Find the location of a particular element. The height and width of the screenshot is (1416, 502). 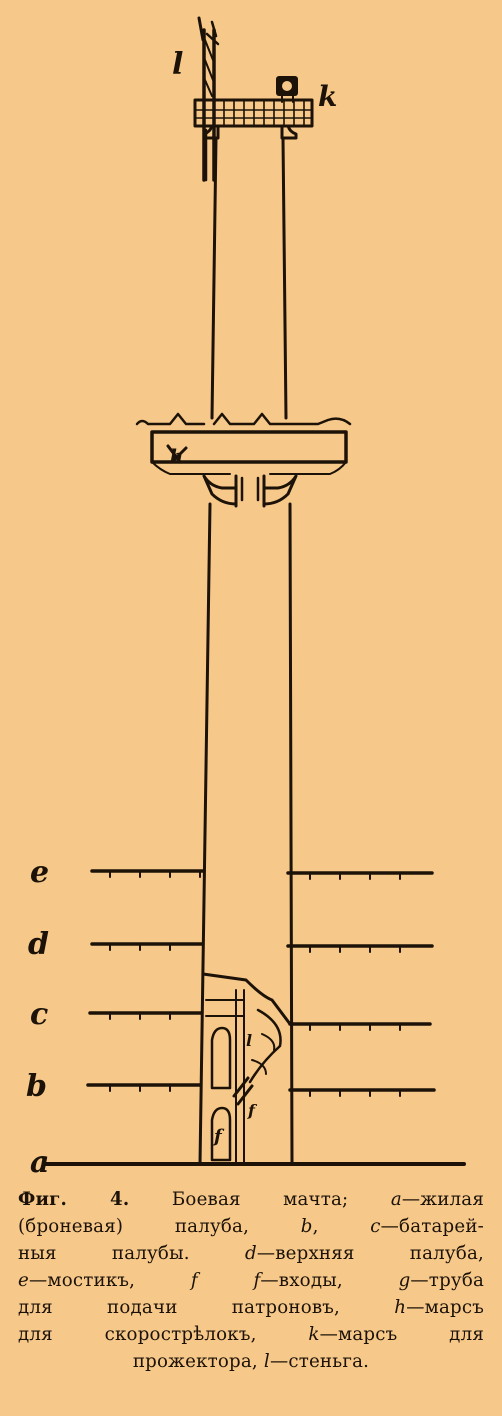

caption-key-c: c is located at coordinates (375, 1226).